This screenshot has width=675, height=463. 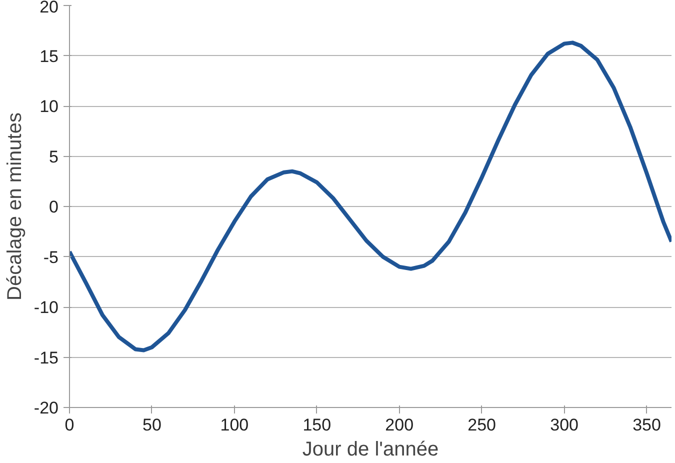 I want to click on y-tick-label: -15, so click(x=46, y=358).